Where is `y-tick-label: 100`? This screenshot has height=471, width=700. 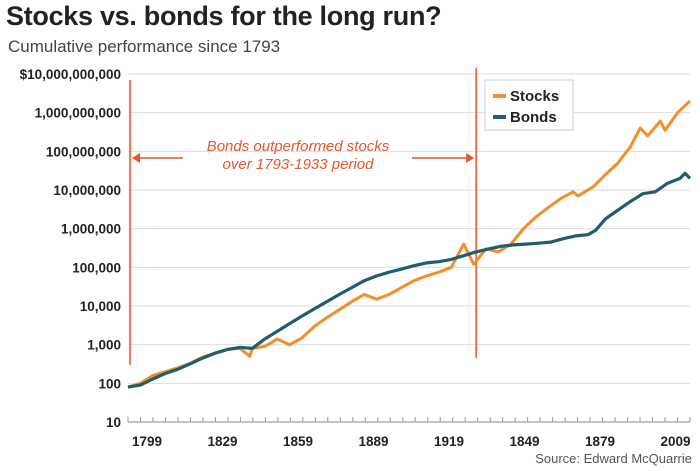
y-tick-label: 100 is located at coordinates (109, 383).